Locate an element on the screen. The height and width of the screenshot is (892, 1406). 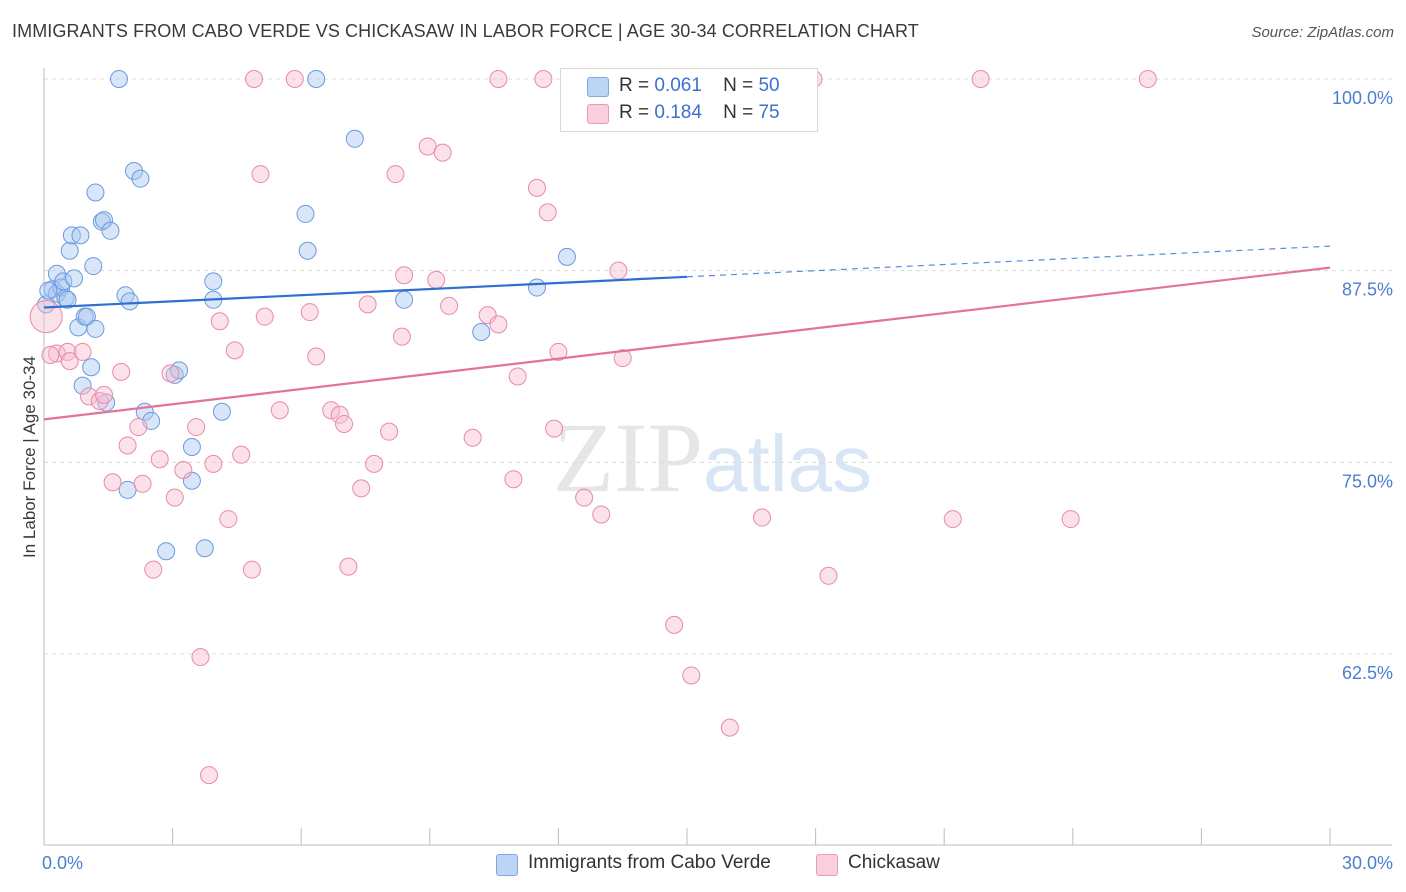
y-tick-label: 87.5% is located at coordinates (1367, 290).